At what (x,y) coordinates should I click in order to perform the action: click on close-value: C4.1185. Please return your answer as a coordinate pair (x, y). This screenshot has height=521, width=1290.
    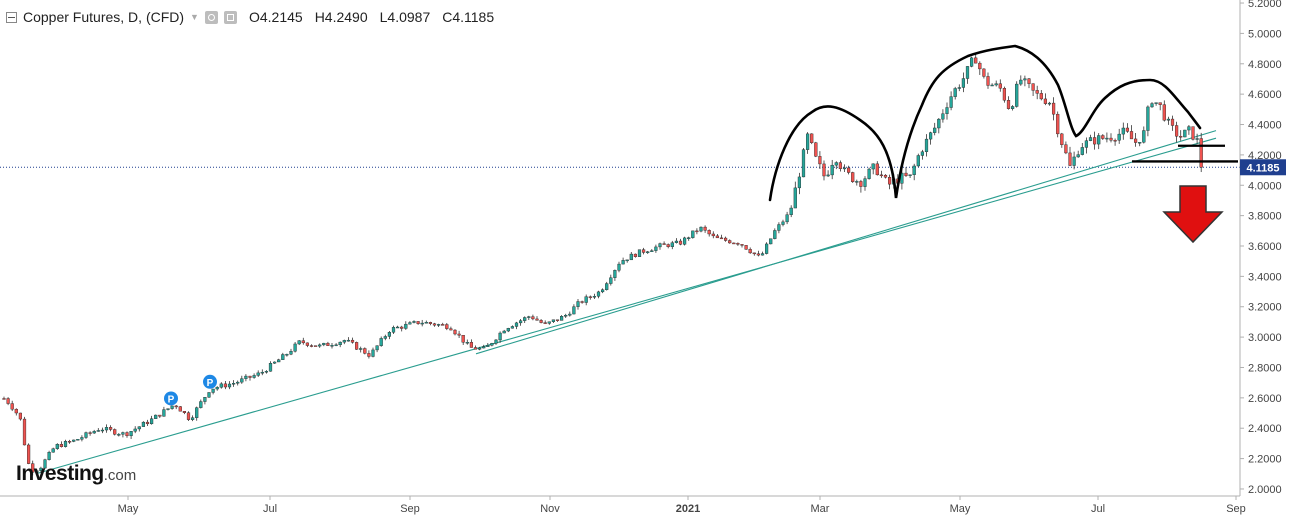
    Looking at the image, I should click on (468, 17).